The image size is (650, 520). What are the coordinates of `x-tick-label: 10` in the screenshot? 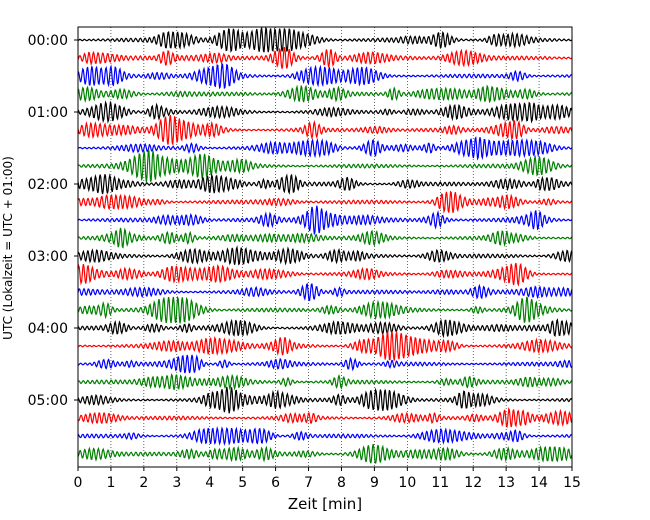 It's located at (407, 483).